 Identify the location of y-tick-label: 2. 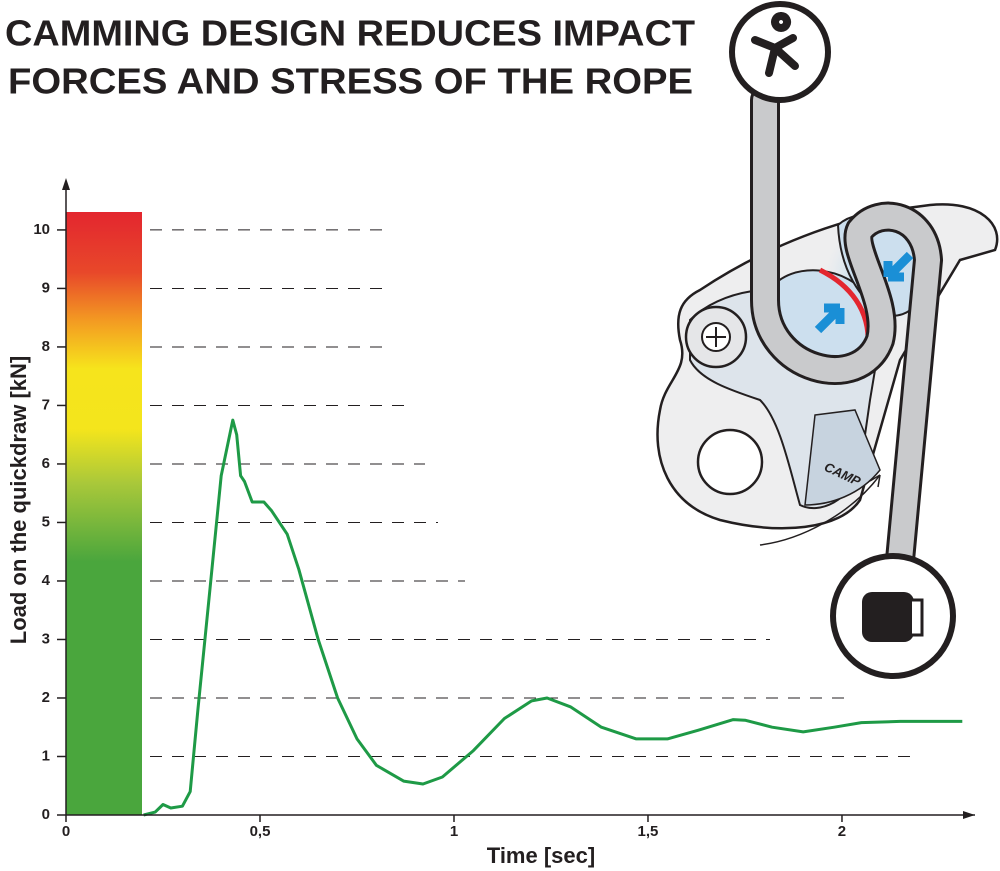
(46, 697).